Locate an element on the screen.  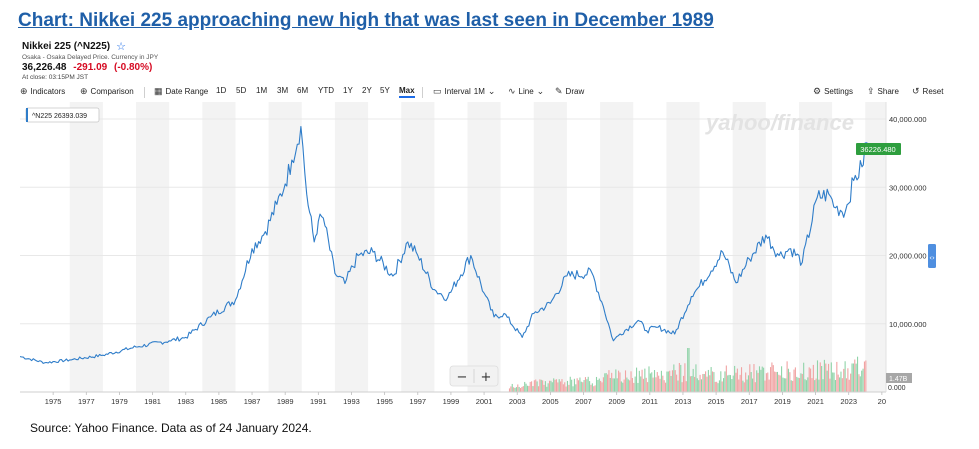
x-tick-label: 2007 is located at coordinates (583, 401).